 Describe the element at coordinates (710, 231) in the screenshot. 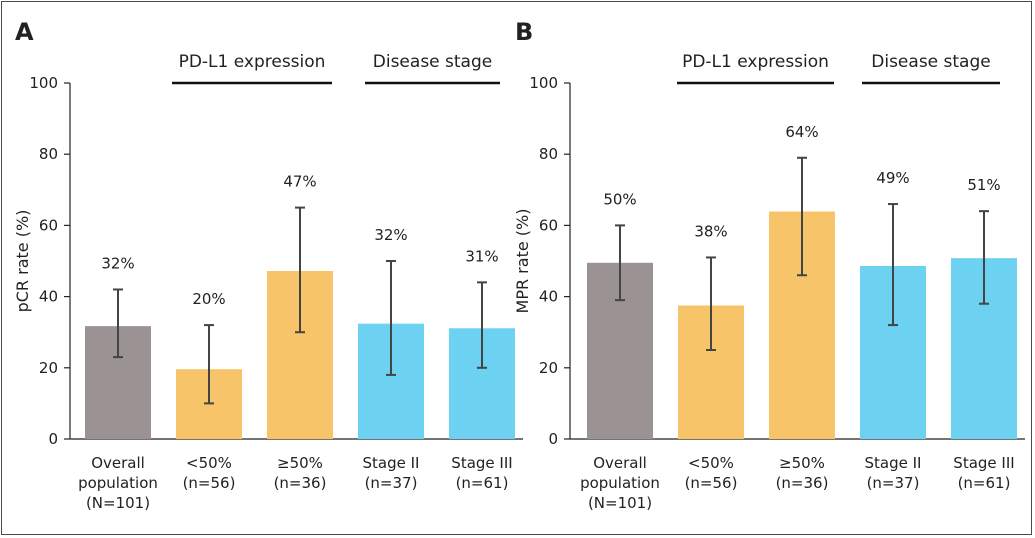

I see `data-label: 38%` at that location.